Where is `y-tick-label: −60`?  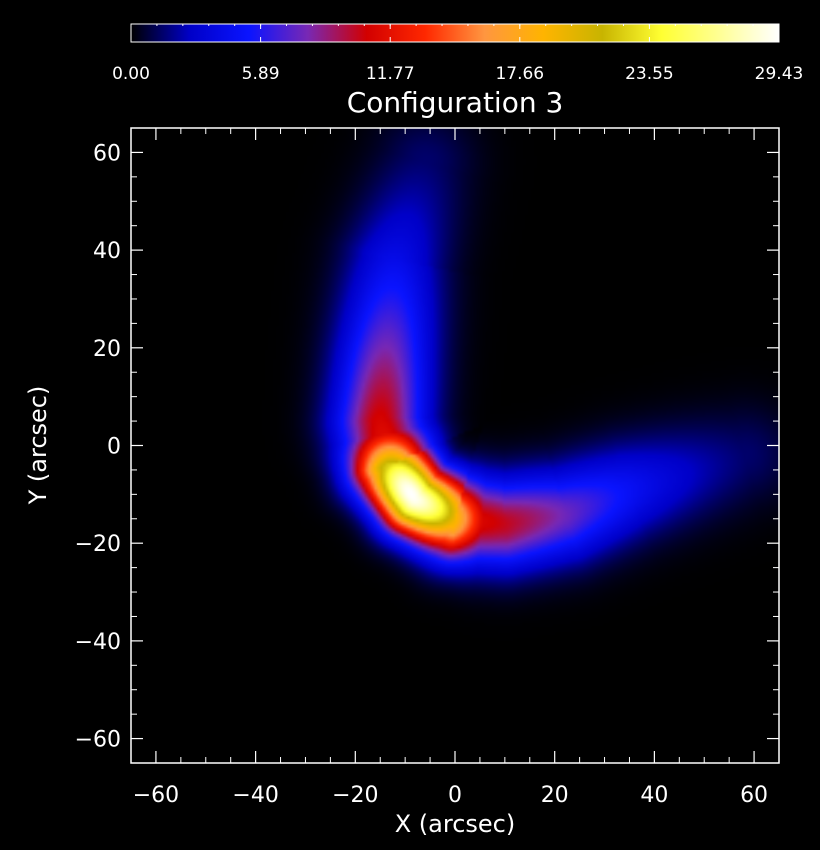 y-tick-label: −60 is located at coordinates (98, 740).